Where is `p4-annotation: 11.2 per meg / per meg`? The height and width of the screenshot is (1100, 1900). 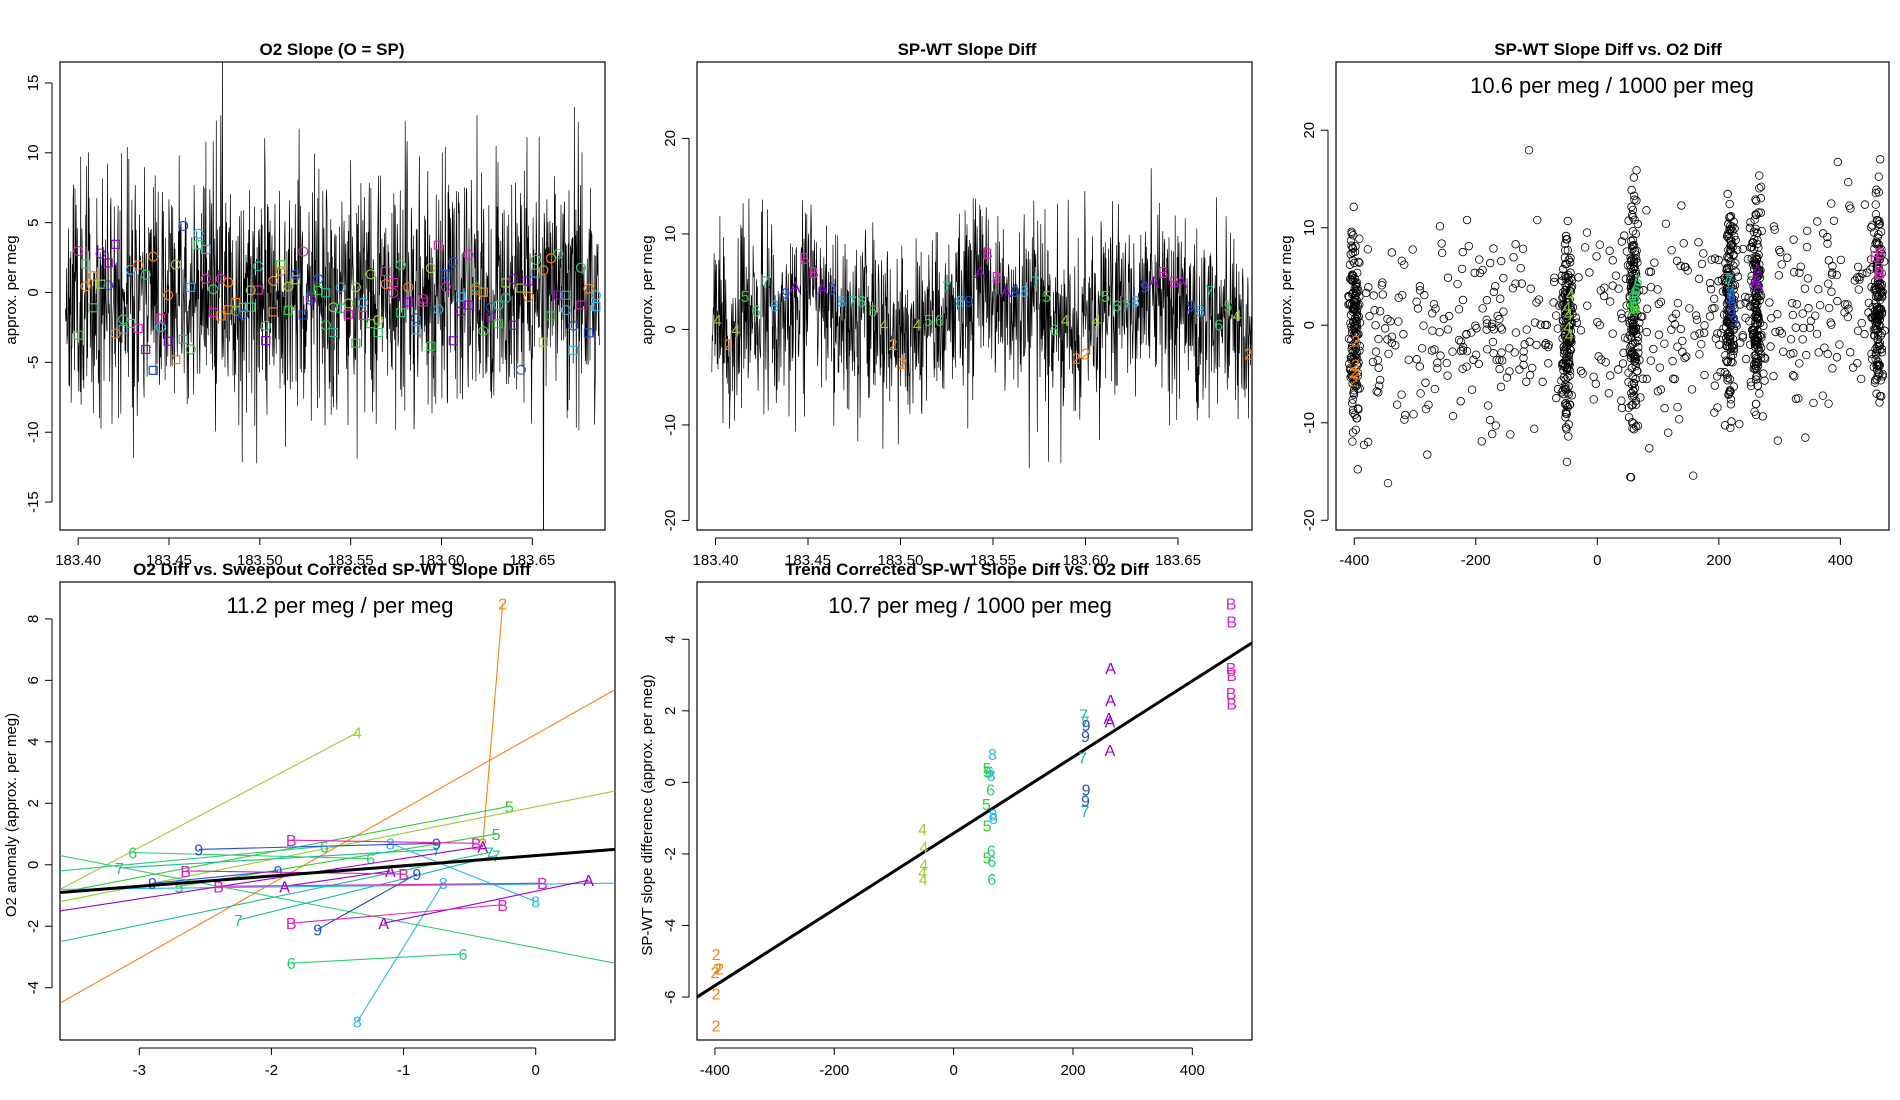 p4-annotation: 11.2 per meg / per meg is located at coordinates (339, 605).